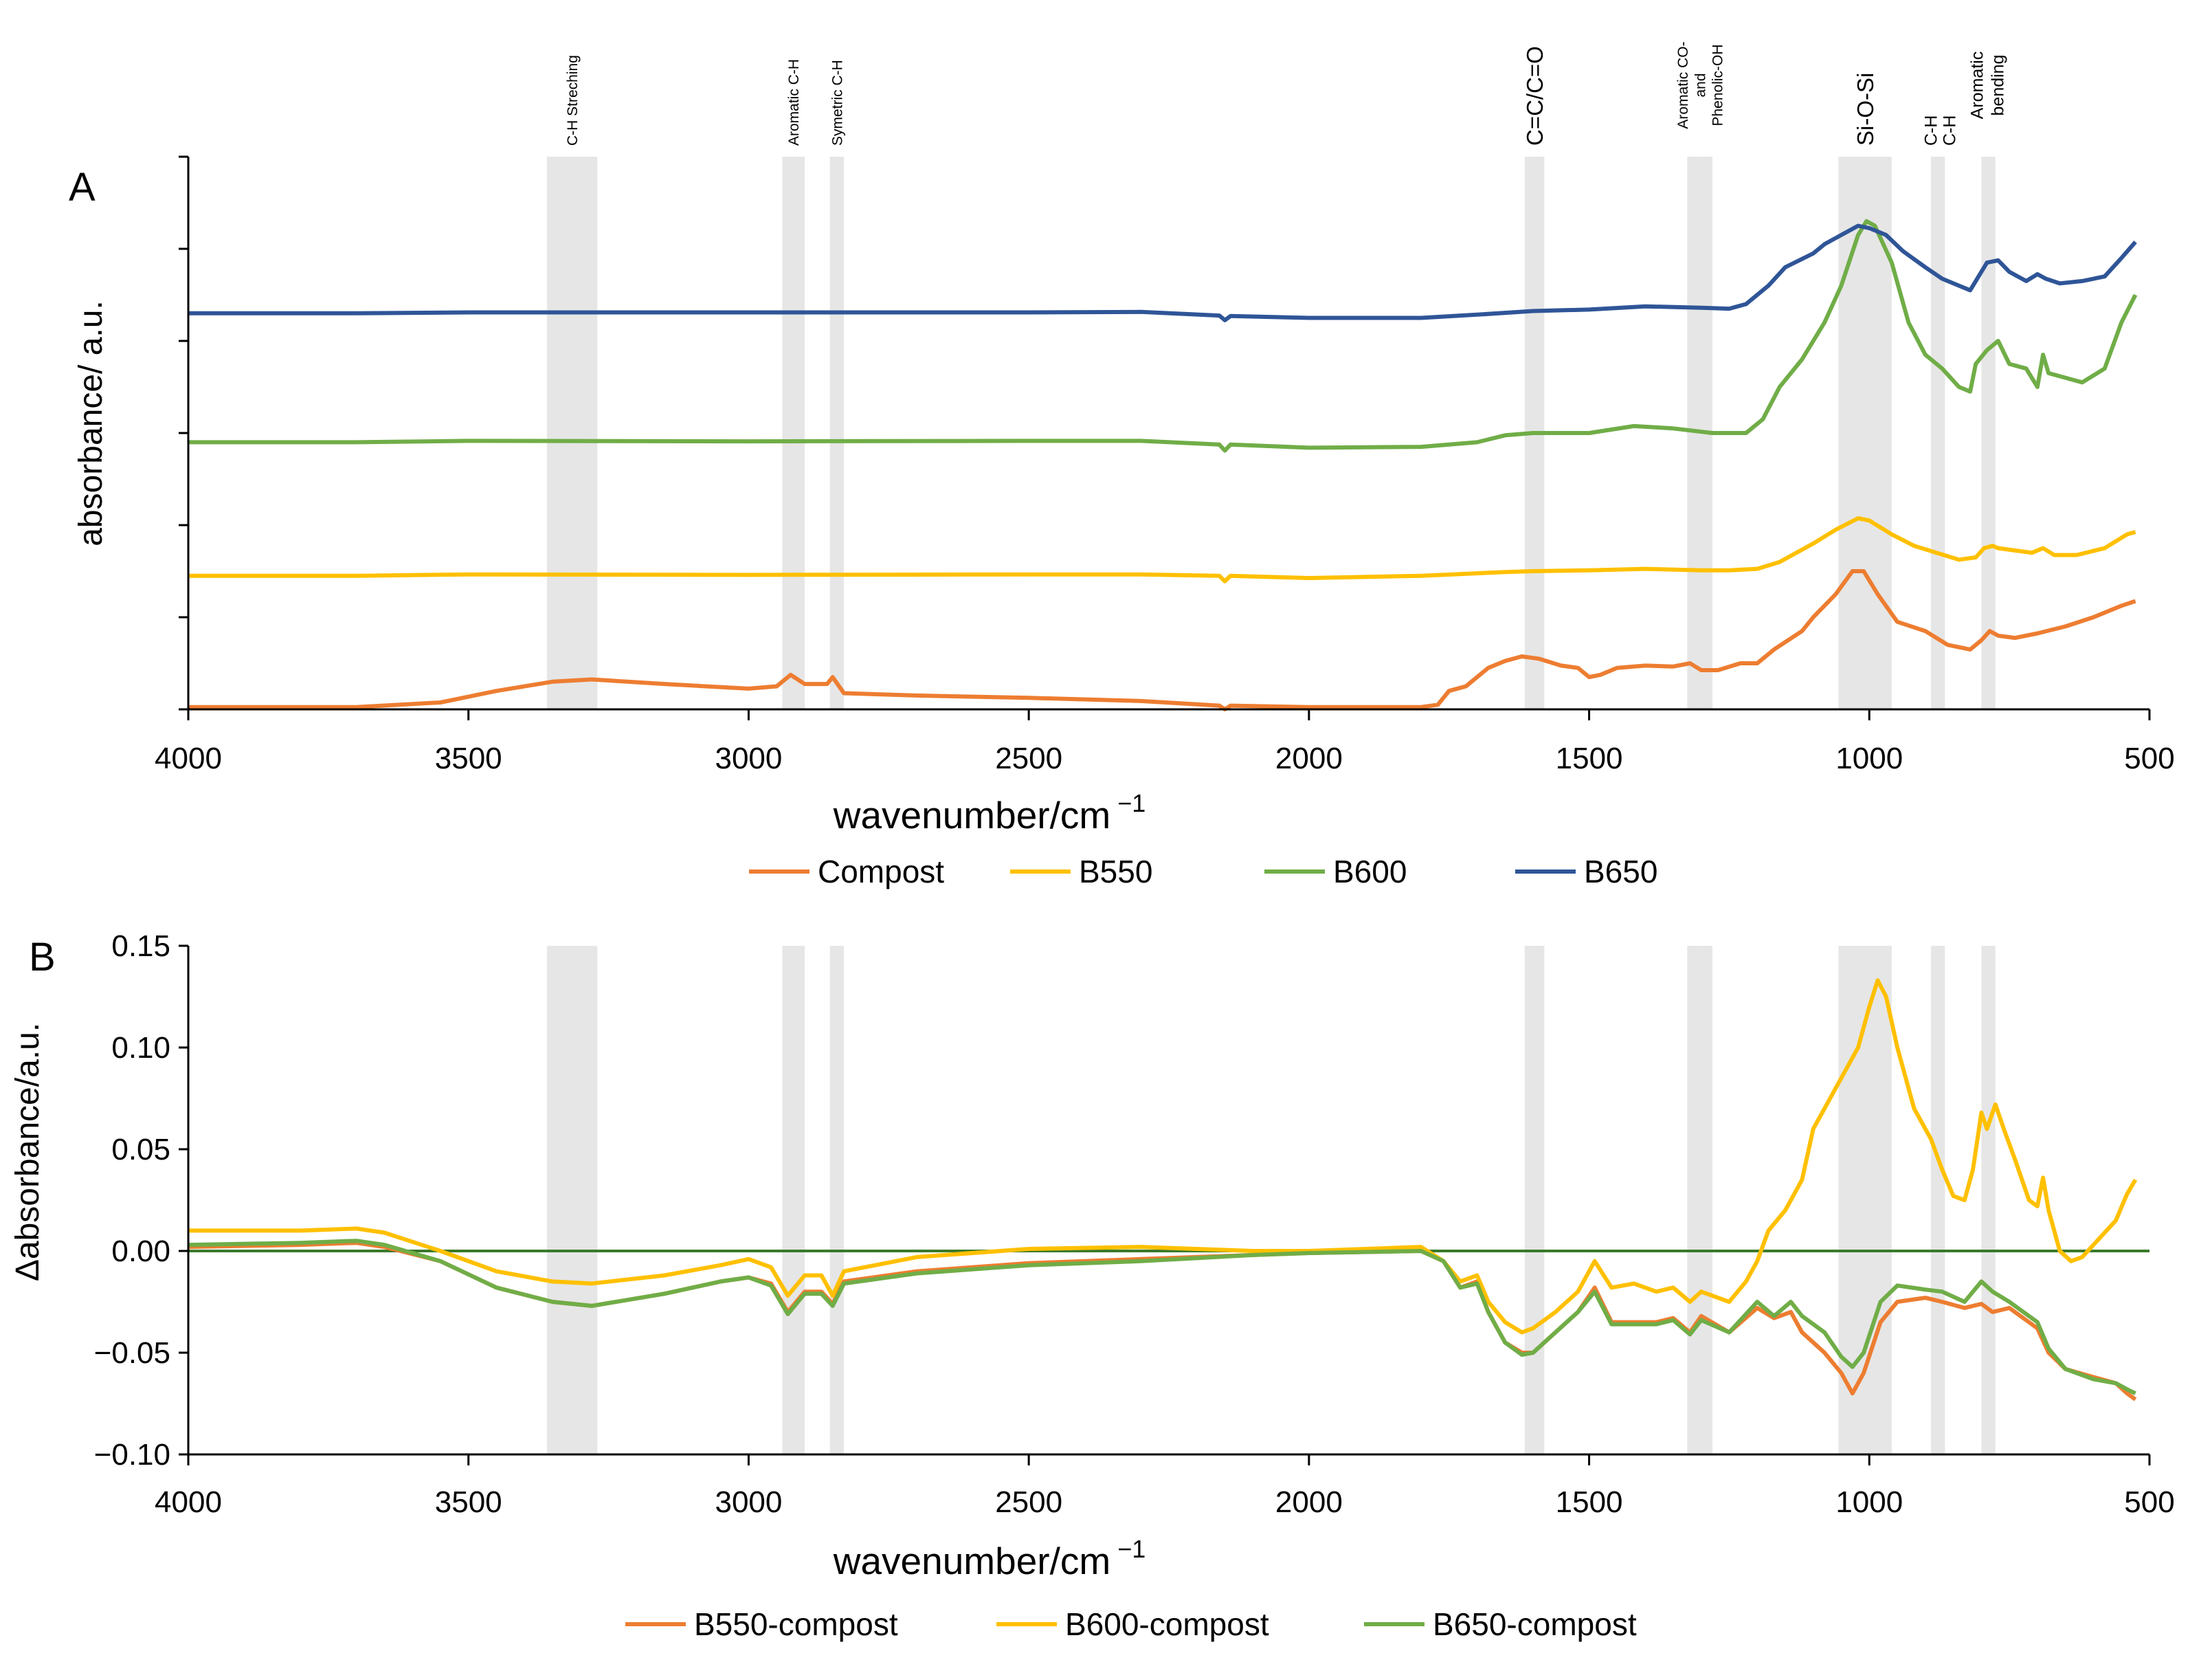 This screenshot has width=2212, height=1662. What do you see at coordinates (188, 759) in the screenshot?
I see `panel-a-x-tick-label-4000: 4000` at bounding box center [188, 759].